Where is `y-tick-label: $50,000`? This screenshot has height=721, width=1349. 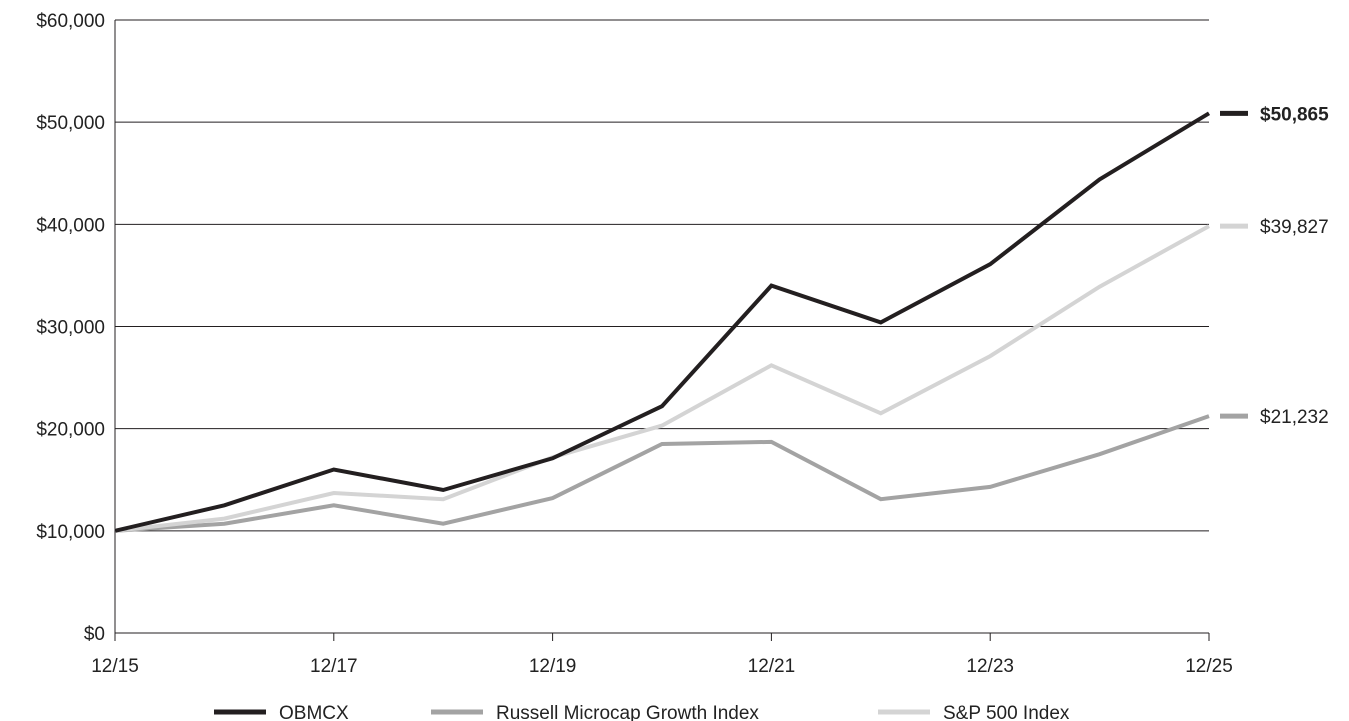
y-tick-label: $50,000 is located at coordinates (70, 123).